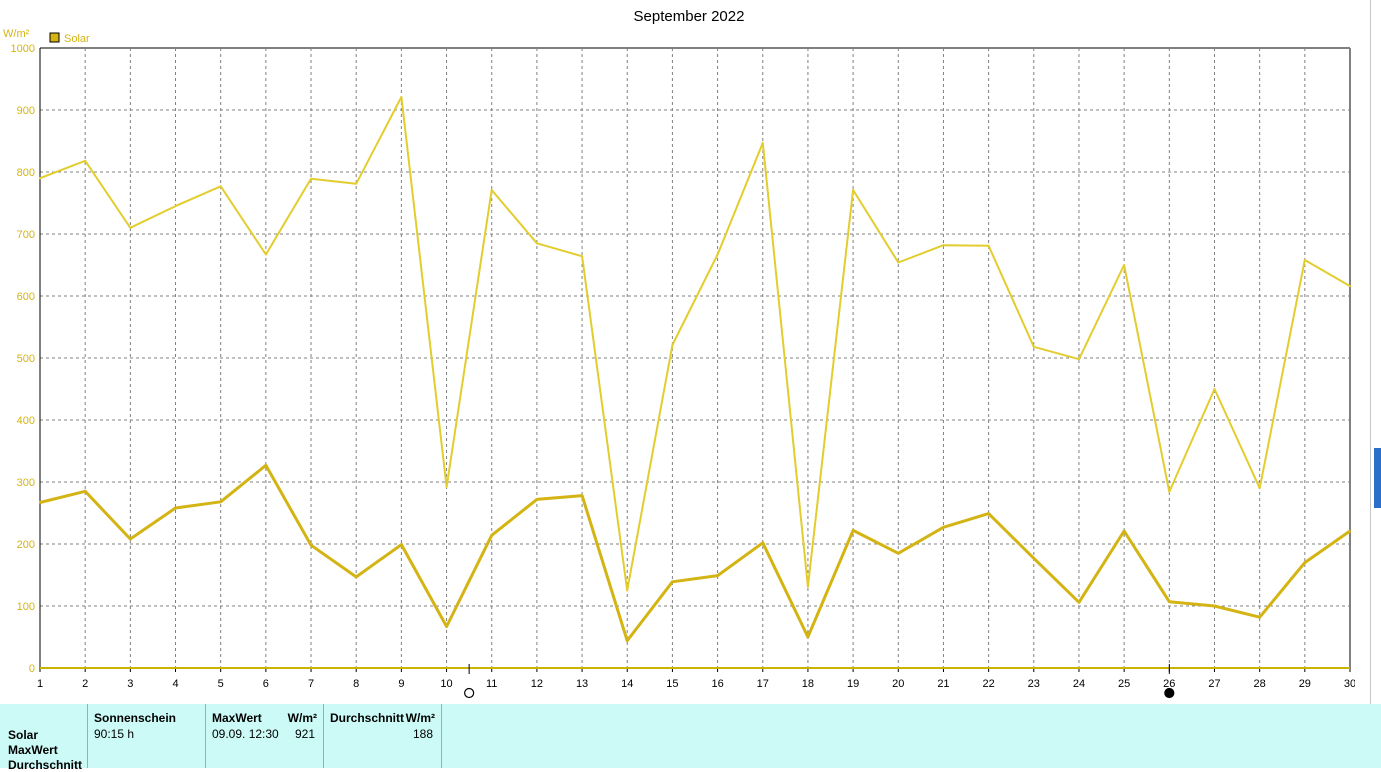 The height and width of the screenshot is (772, 1381). Describe the element at coordinates (26, 173) in the screenshot. I see `y-tick-label: 800` at that location.